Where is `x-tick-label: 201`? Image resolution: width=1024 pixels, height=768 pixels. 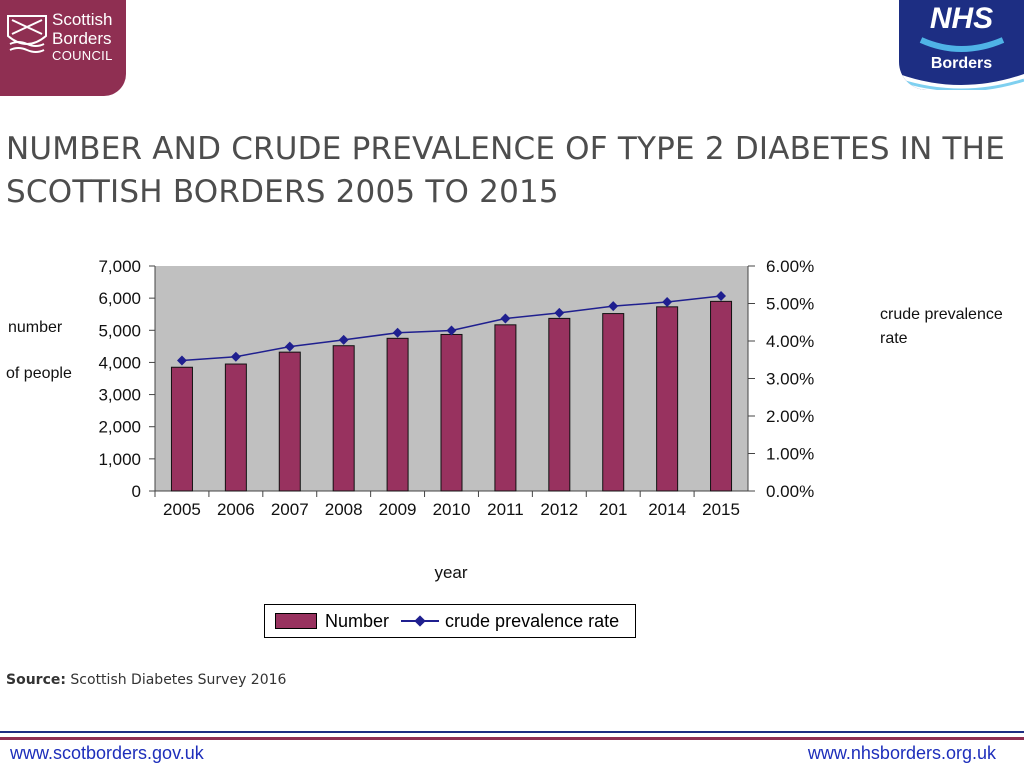
x-tick-label: 201 is located at coordinates (613, 509).